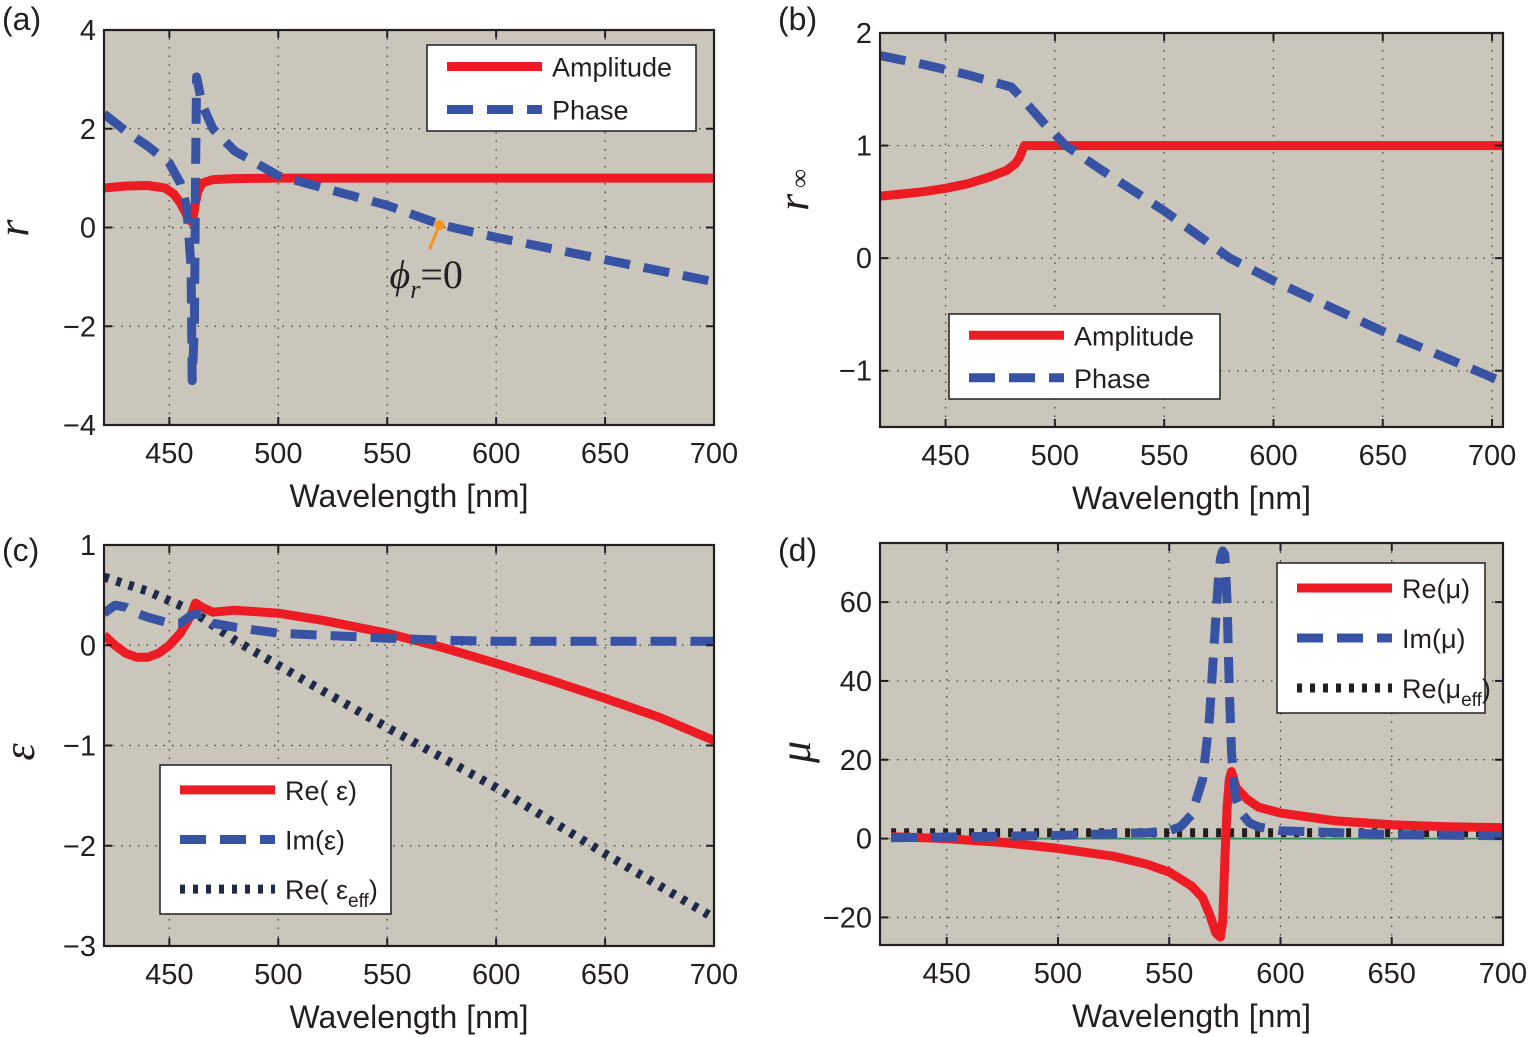  I want to click on y-tick-label: −3, so click(79, 947).